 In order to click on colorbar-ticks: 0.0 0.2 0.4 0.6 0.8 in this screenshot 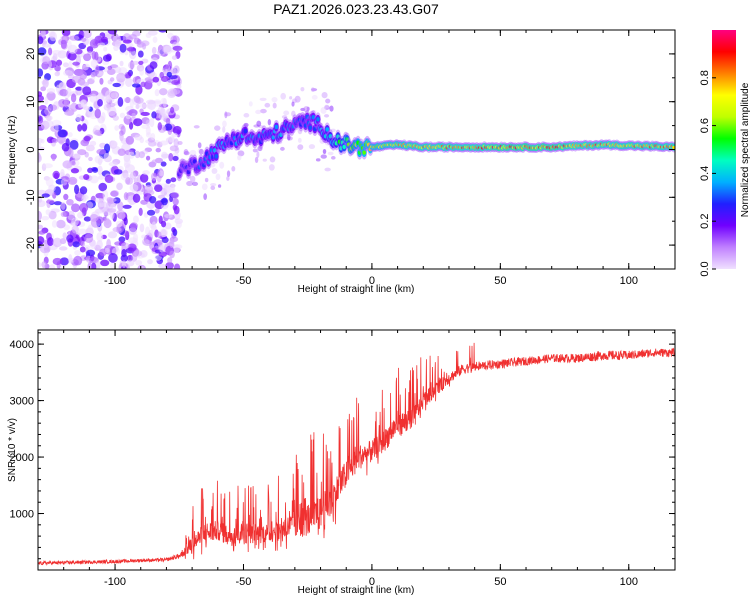, I will do `click(707, 173)`.